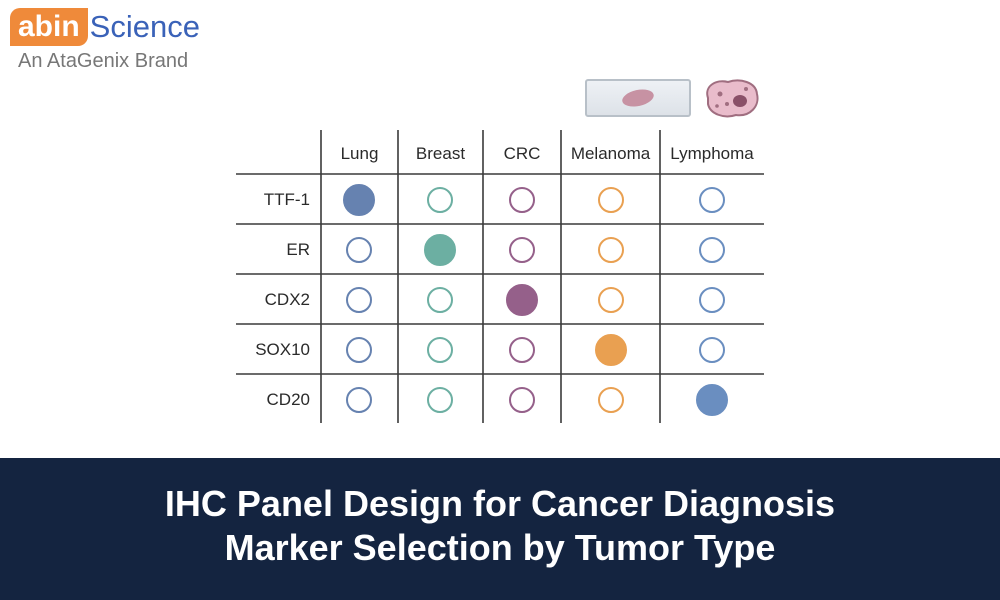  Describe the element at coordinates (440, 250) in the screenshot. I see `marker-positive-er-breast` at that location.